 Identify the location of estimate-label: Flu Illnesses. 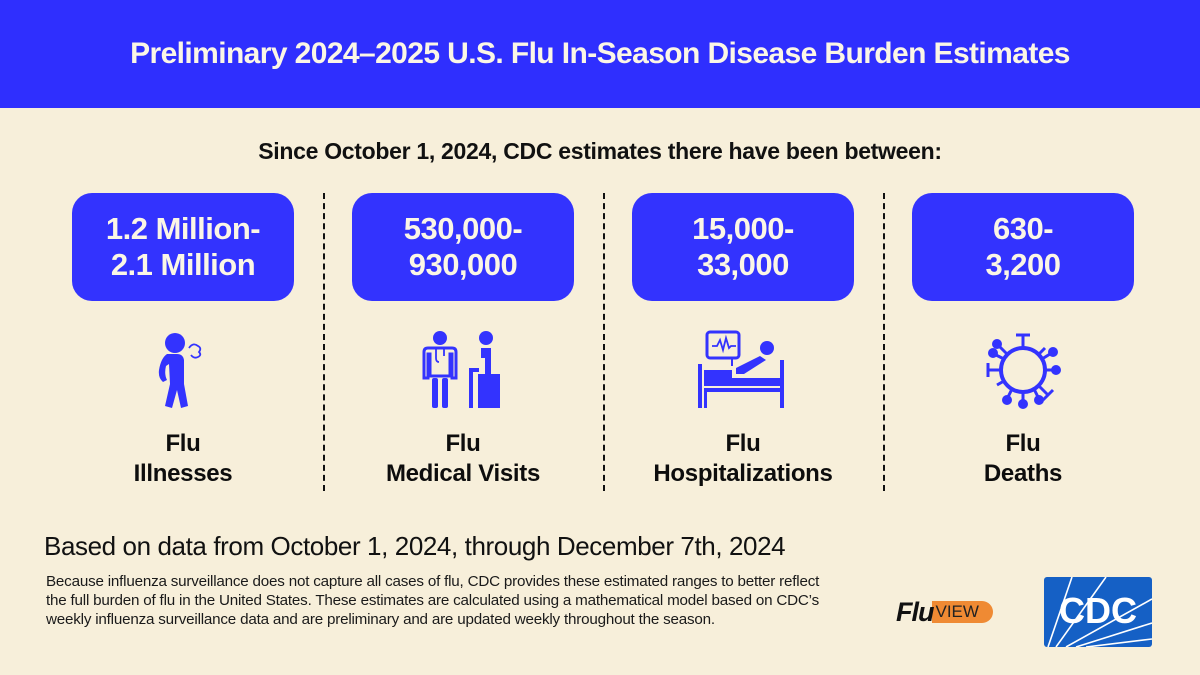
(183, 458).